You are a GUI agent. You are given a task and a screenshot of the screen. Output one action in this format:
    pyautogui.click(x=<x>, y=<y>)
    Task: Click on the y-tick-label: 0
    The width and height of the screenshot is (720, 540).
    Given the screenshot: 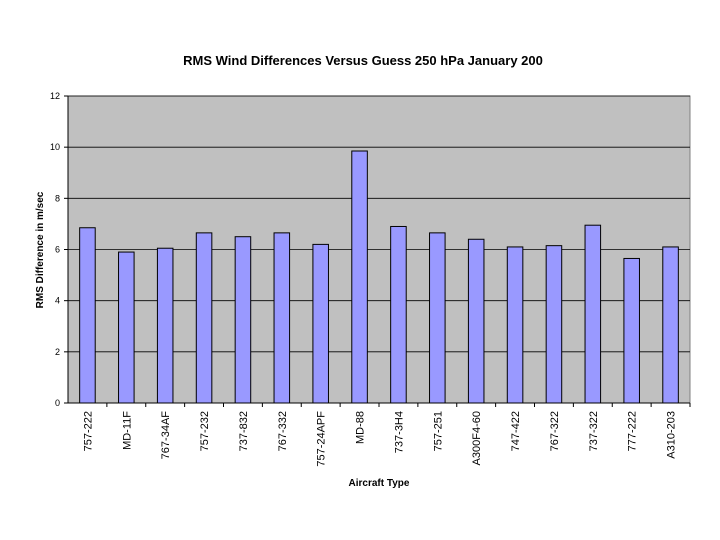 What is the action you would take?
    pyautogui.click(x=57, y=403)
    